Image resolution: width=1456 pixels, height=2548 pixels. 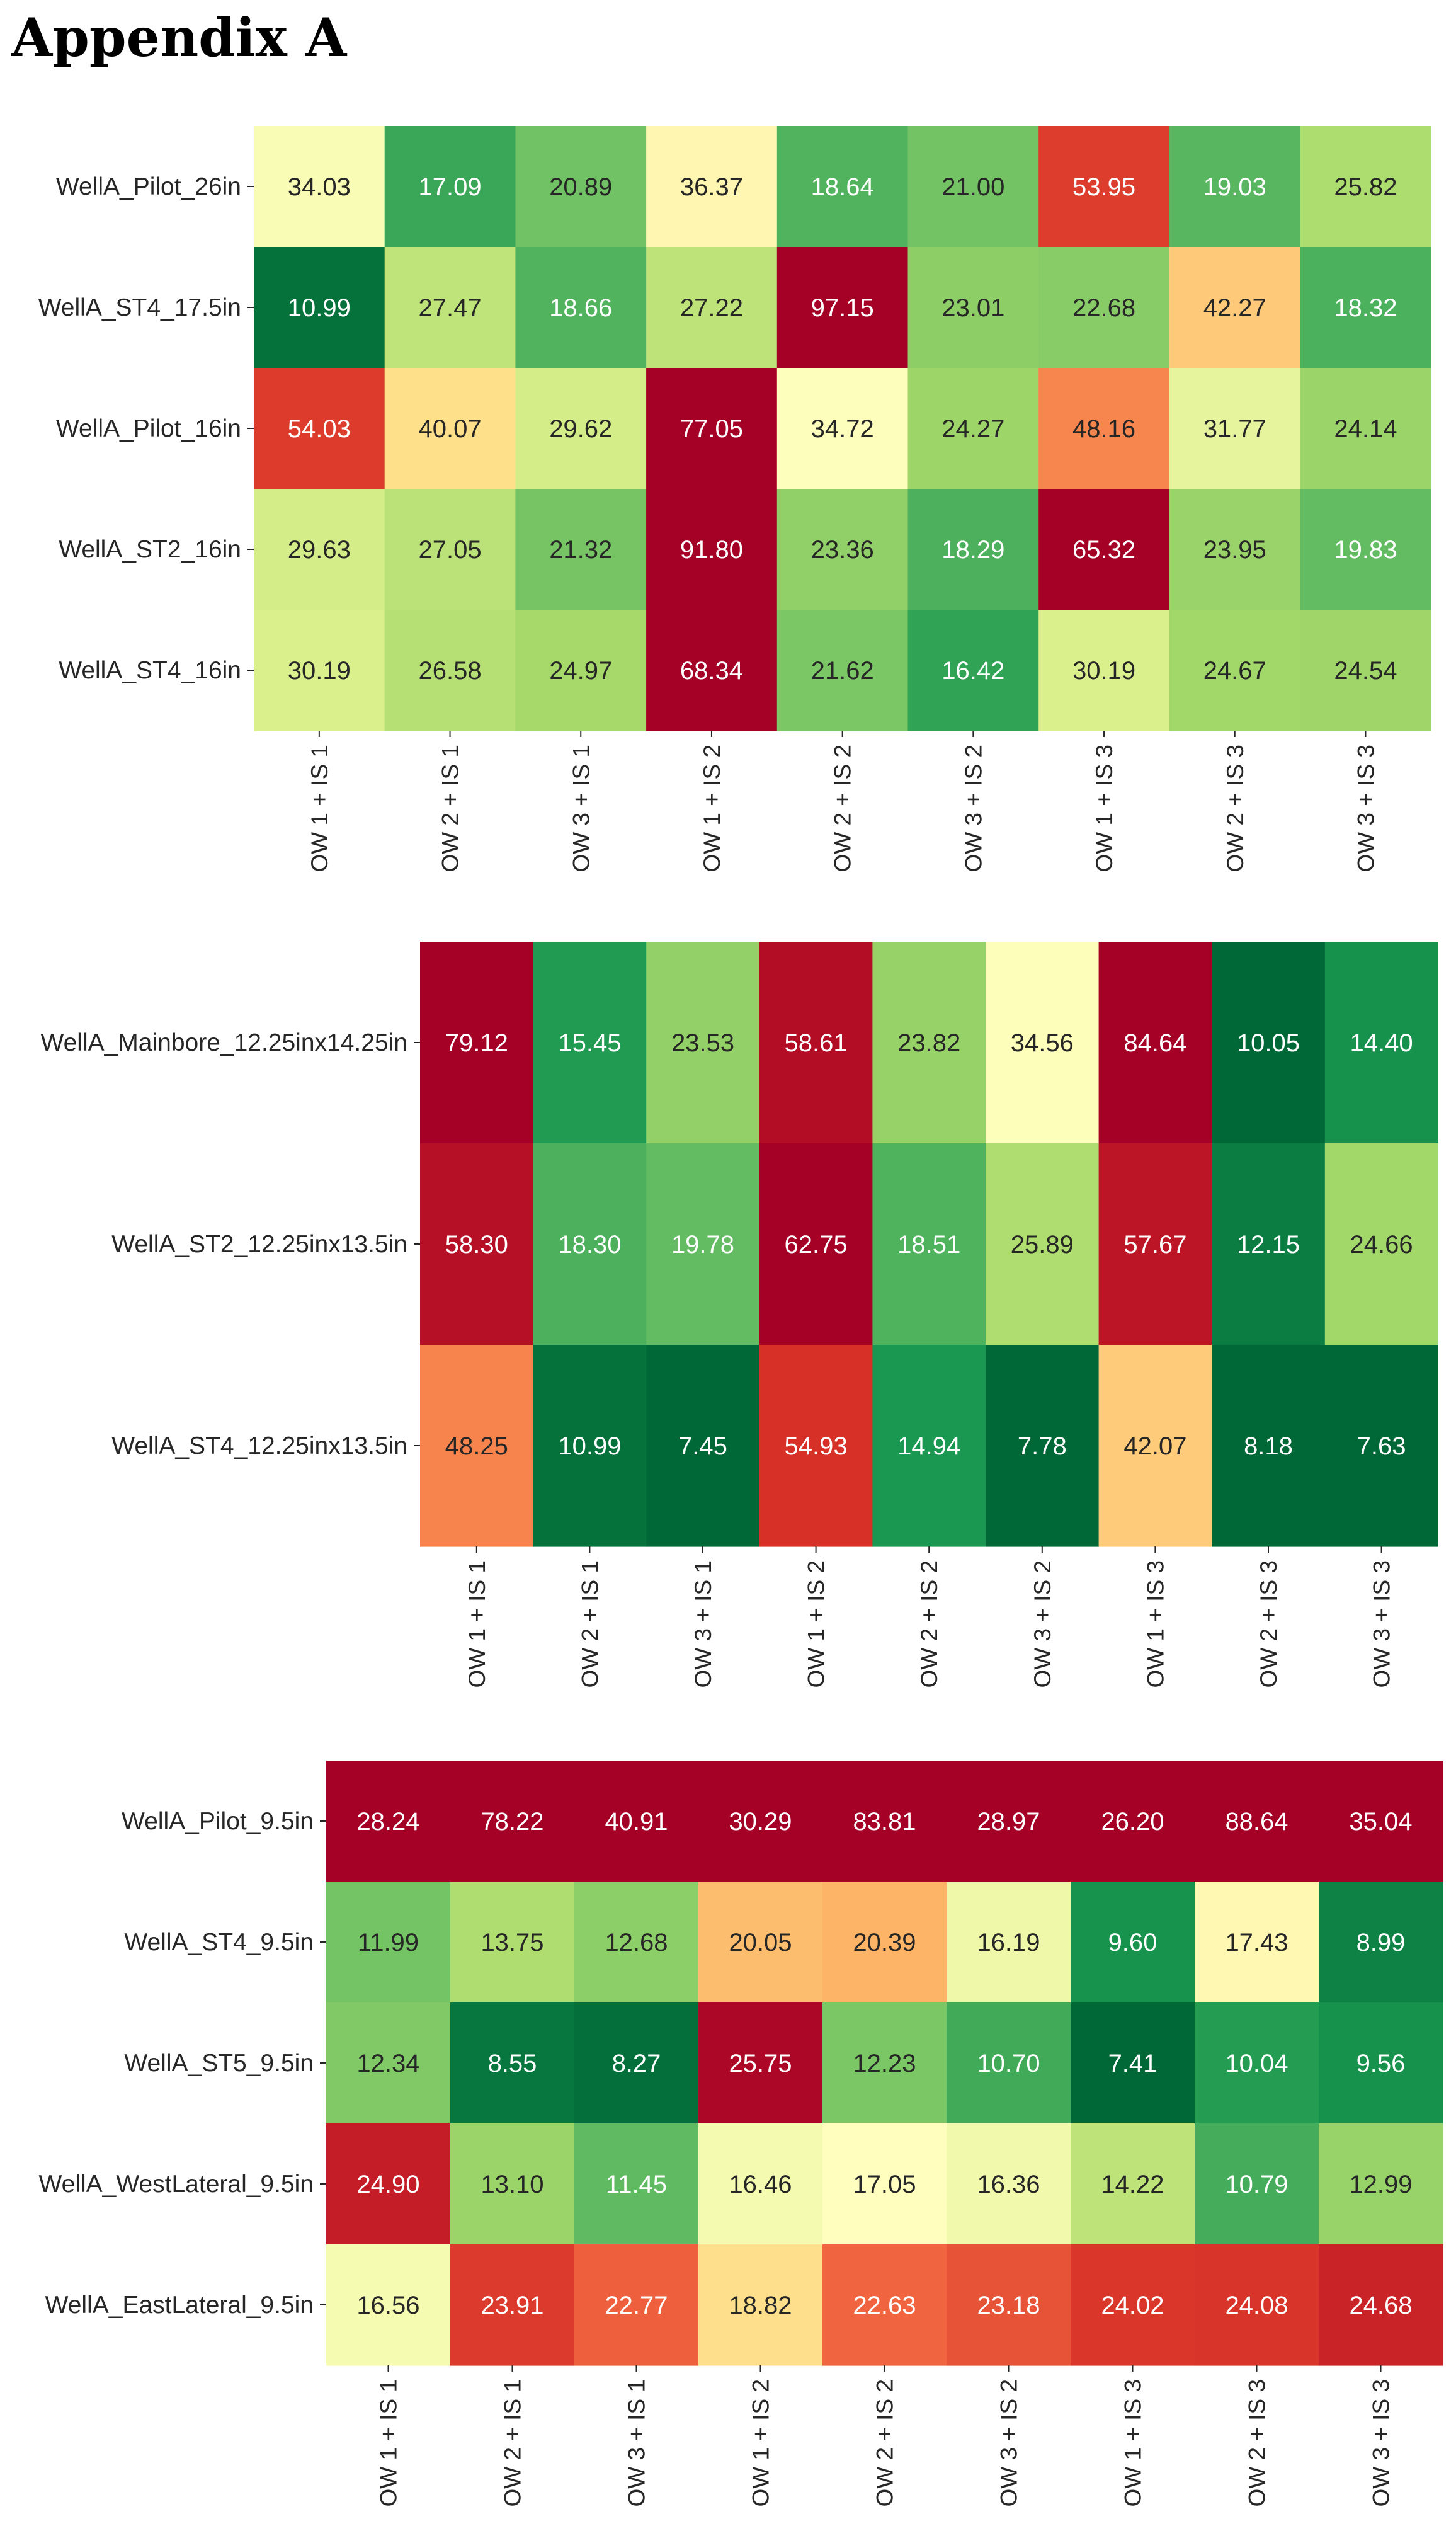 I want to click on cell-value-label: 29.62, so click(x=580, y=429).